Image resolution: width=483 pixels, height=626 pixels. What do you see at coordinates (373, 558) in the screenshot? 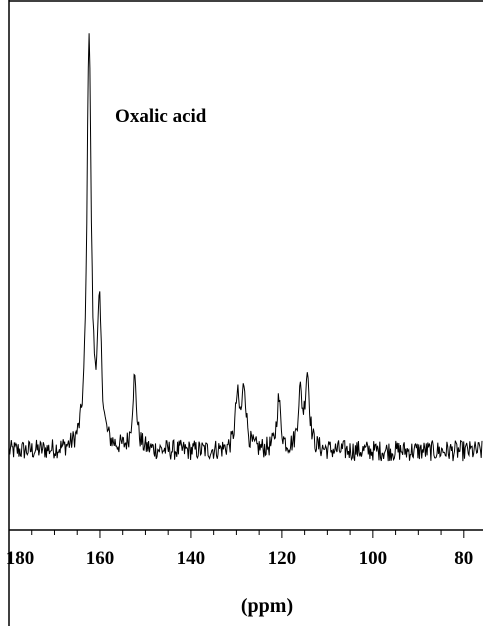
I see `x-tick-label: 100` at bounding box center [373, 558].